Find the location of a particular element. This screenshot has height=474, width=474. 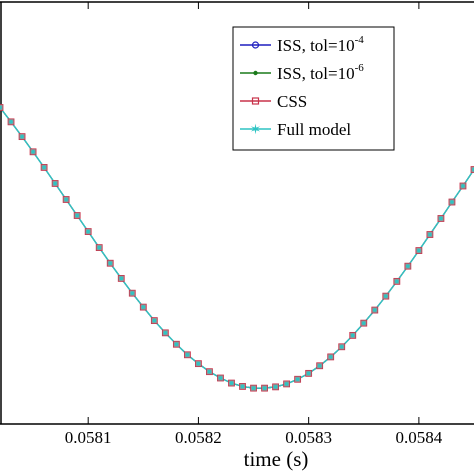

legend-entry-2: CSS is located at coordinates (273, 101).